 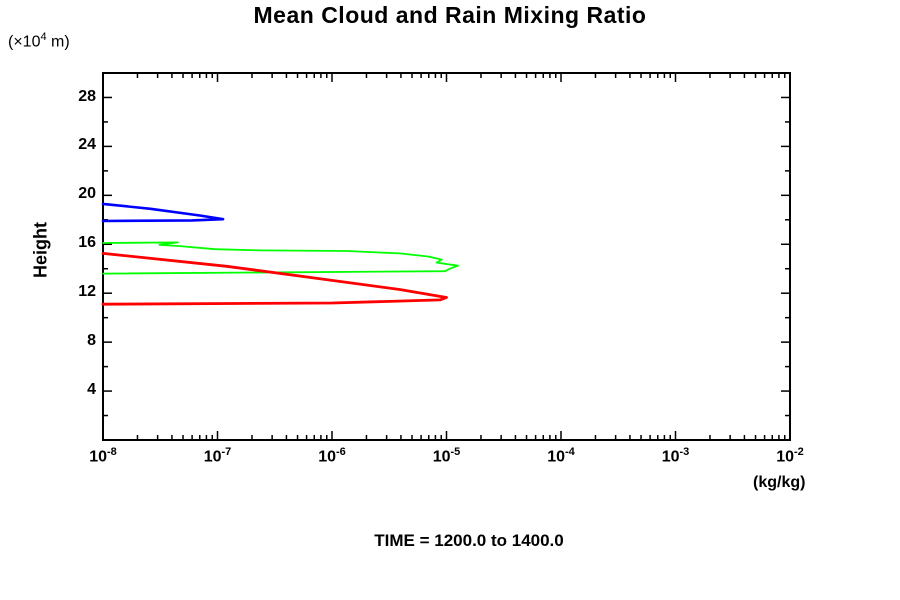 I want to click on x-axis-tick-label: 10⁻⁵, so click(x=446, y=456).